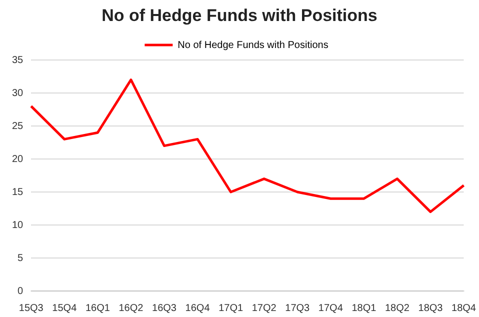  I want to click on x-tick-label: 16Q4, so click(197, 308).